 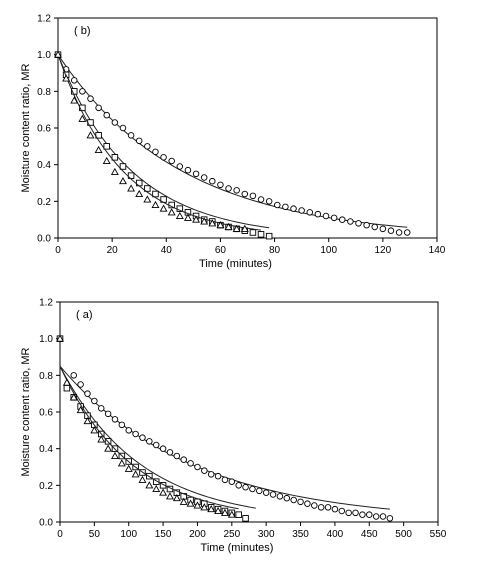 I want to click on chart-a-x-tick-label: 50, so click(x=95, y=534).